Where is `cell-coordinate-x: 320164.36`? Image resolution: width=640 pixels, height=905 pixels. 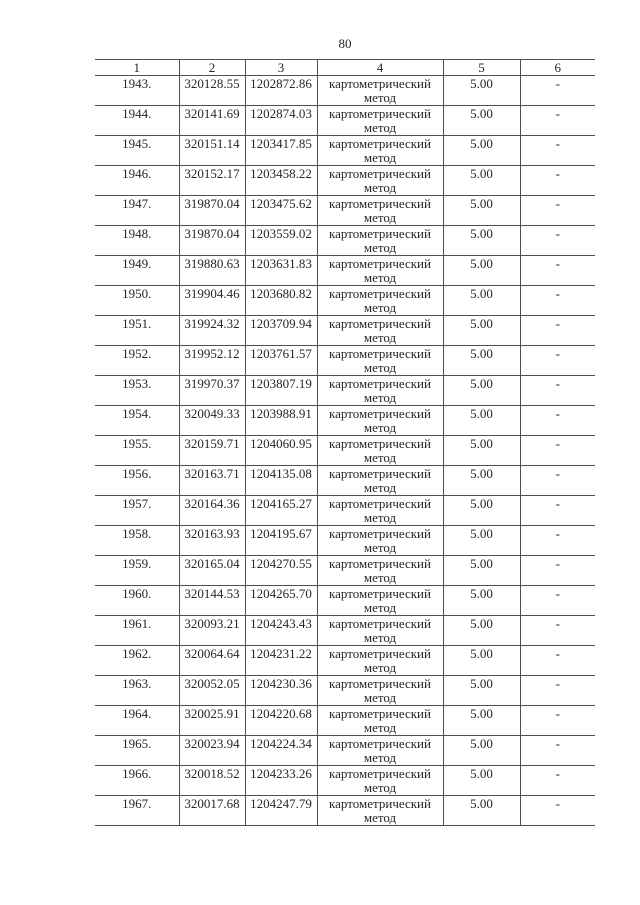
cell-coordinate-x: 320164.36 is located at coordinates (211, 510).